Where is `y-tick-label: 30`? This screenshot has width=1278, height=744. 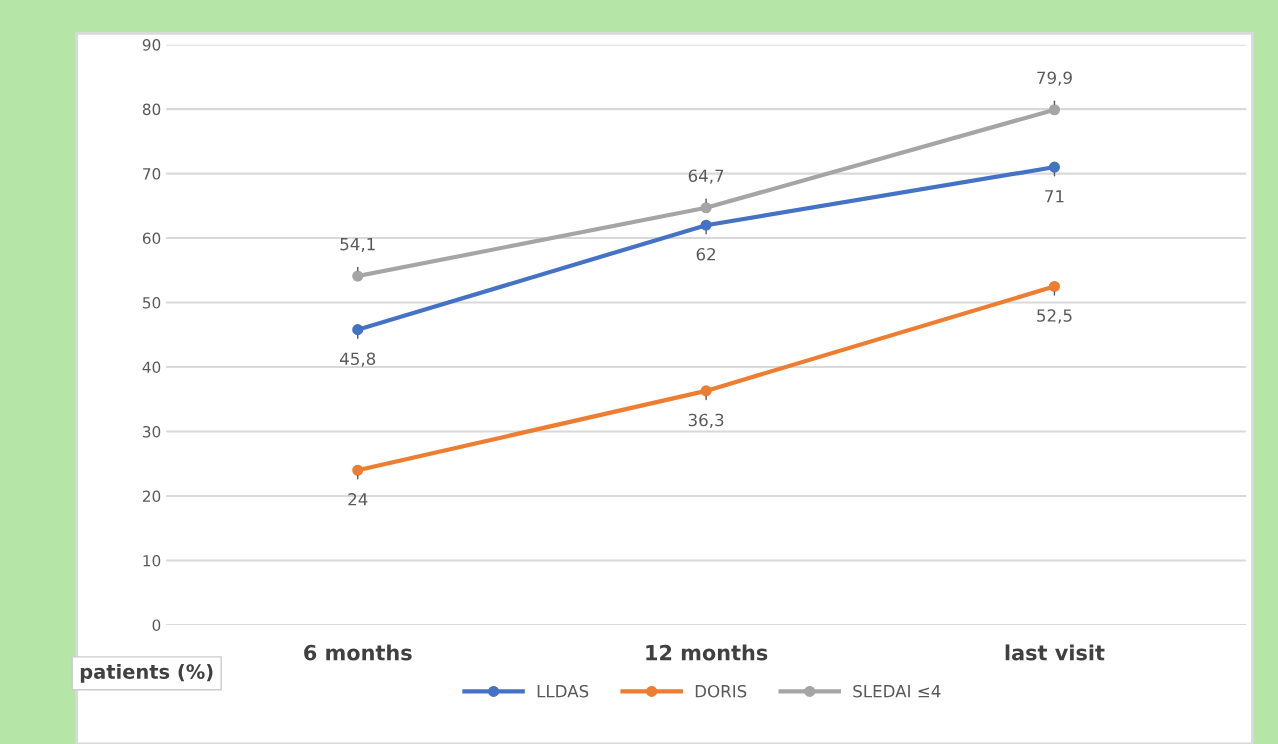 y-tick-label: 30 is located at coordinates (152, 431).